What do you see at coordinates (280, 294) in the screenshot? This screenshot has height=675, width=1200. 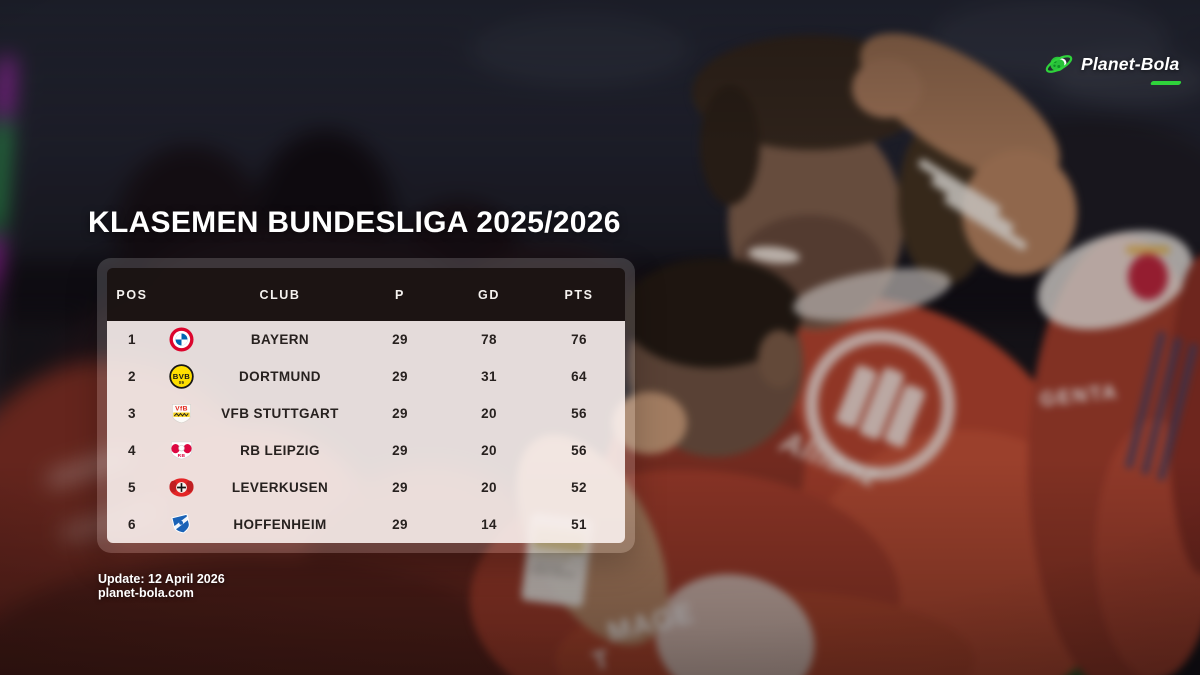 I see `header-club: CLUB` at bounding box center [280, 294].